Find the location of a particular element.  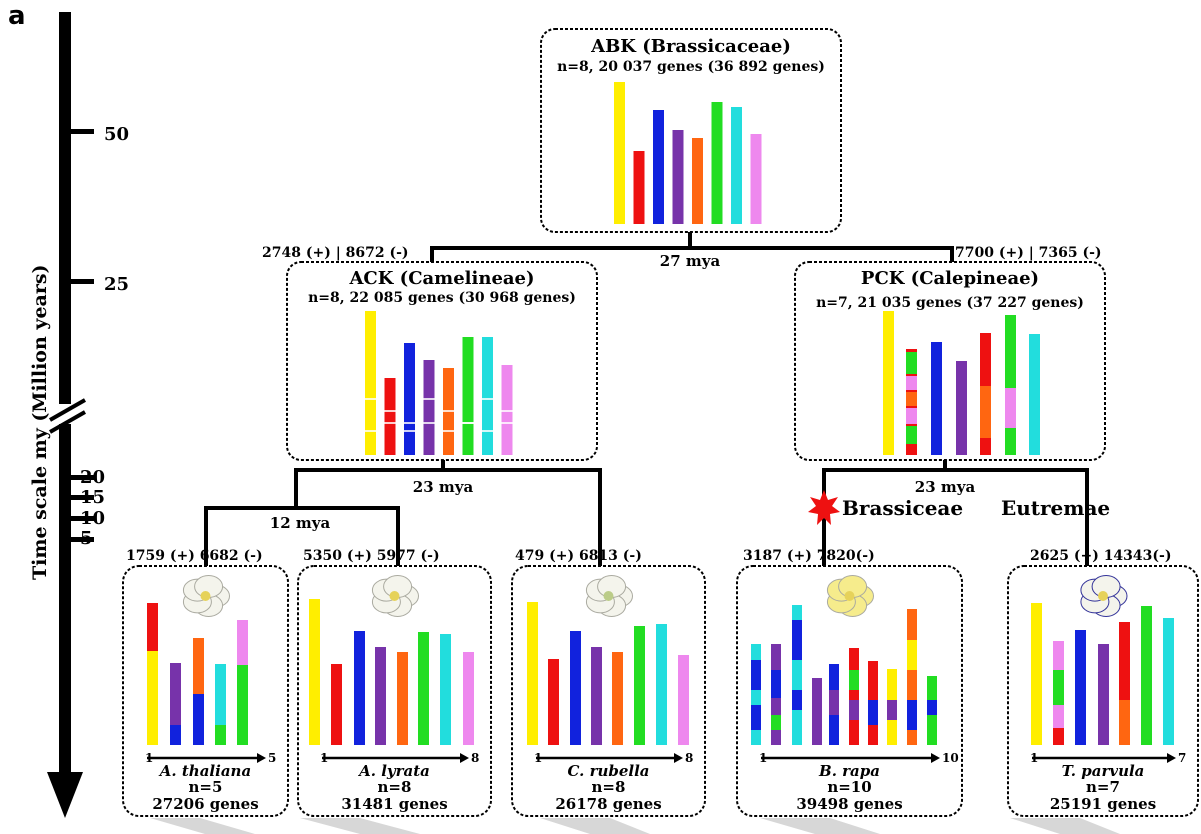

ack-subtitle: n=8, 22 085 genes (30 968 genes) is located at coordinates (442, 298).